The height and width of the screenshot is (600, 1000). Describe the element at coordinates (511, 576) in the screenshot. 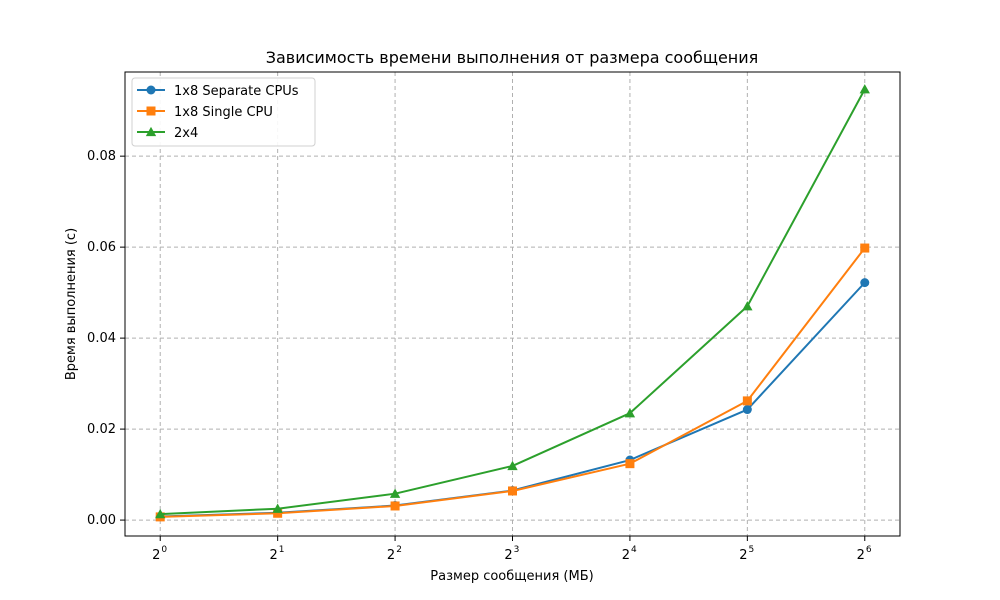

I see `x-axis-label: Размер сообщения (МБ)` at that location.